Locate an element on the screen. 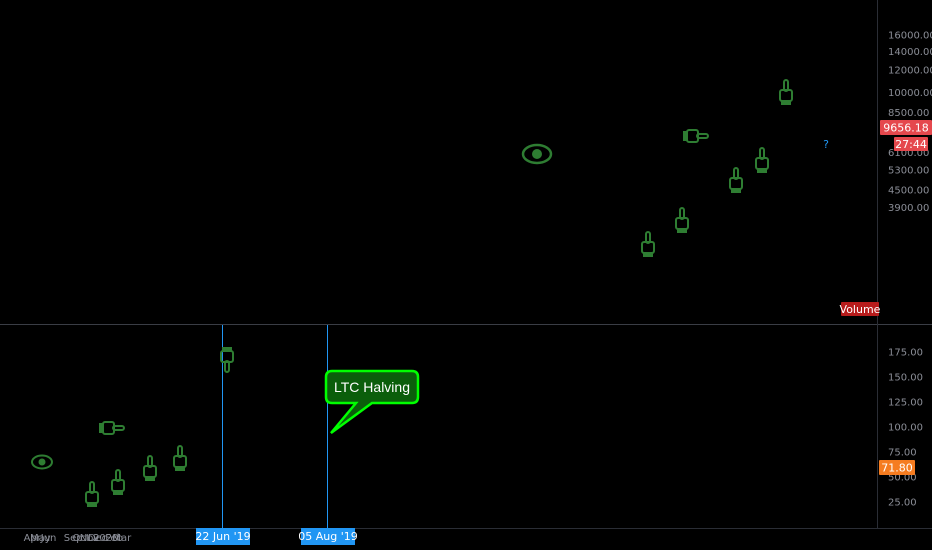  indicator-axis-tick: 175.00 is located at coordinates (905, 353).